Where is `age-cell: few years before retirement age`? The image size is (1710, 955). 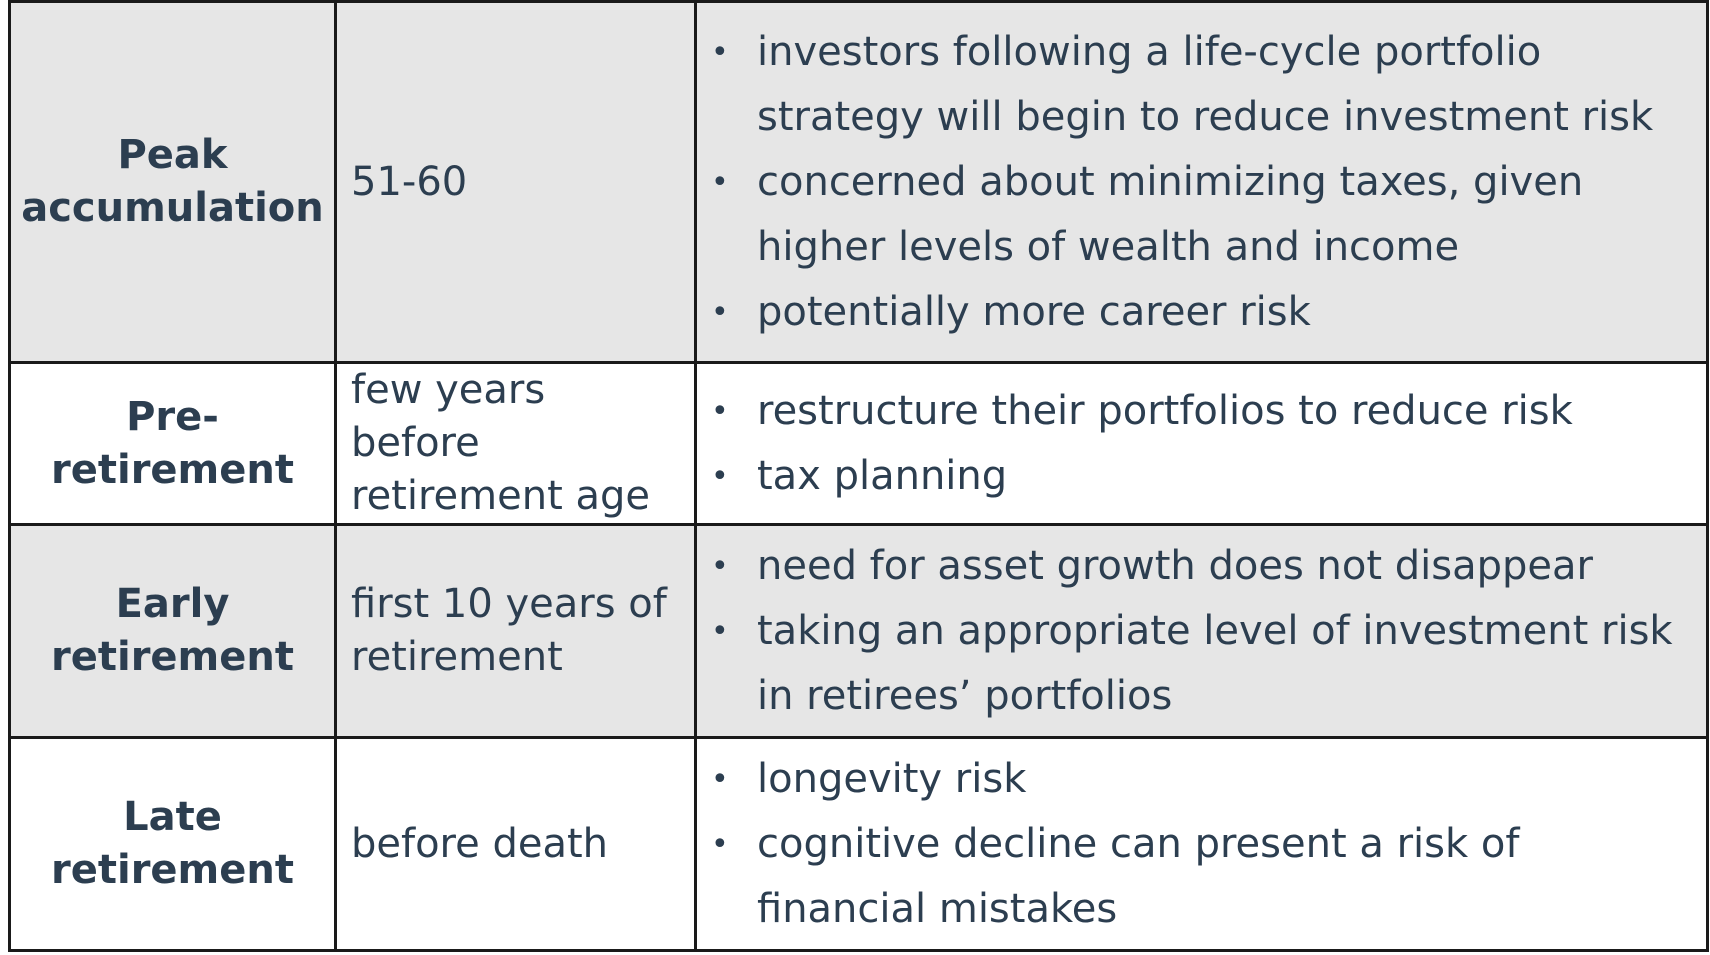
age-cell: few years before retirement age is located at coordinates (515, 443).